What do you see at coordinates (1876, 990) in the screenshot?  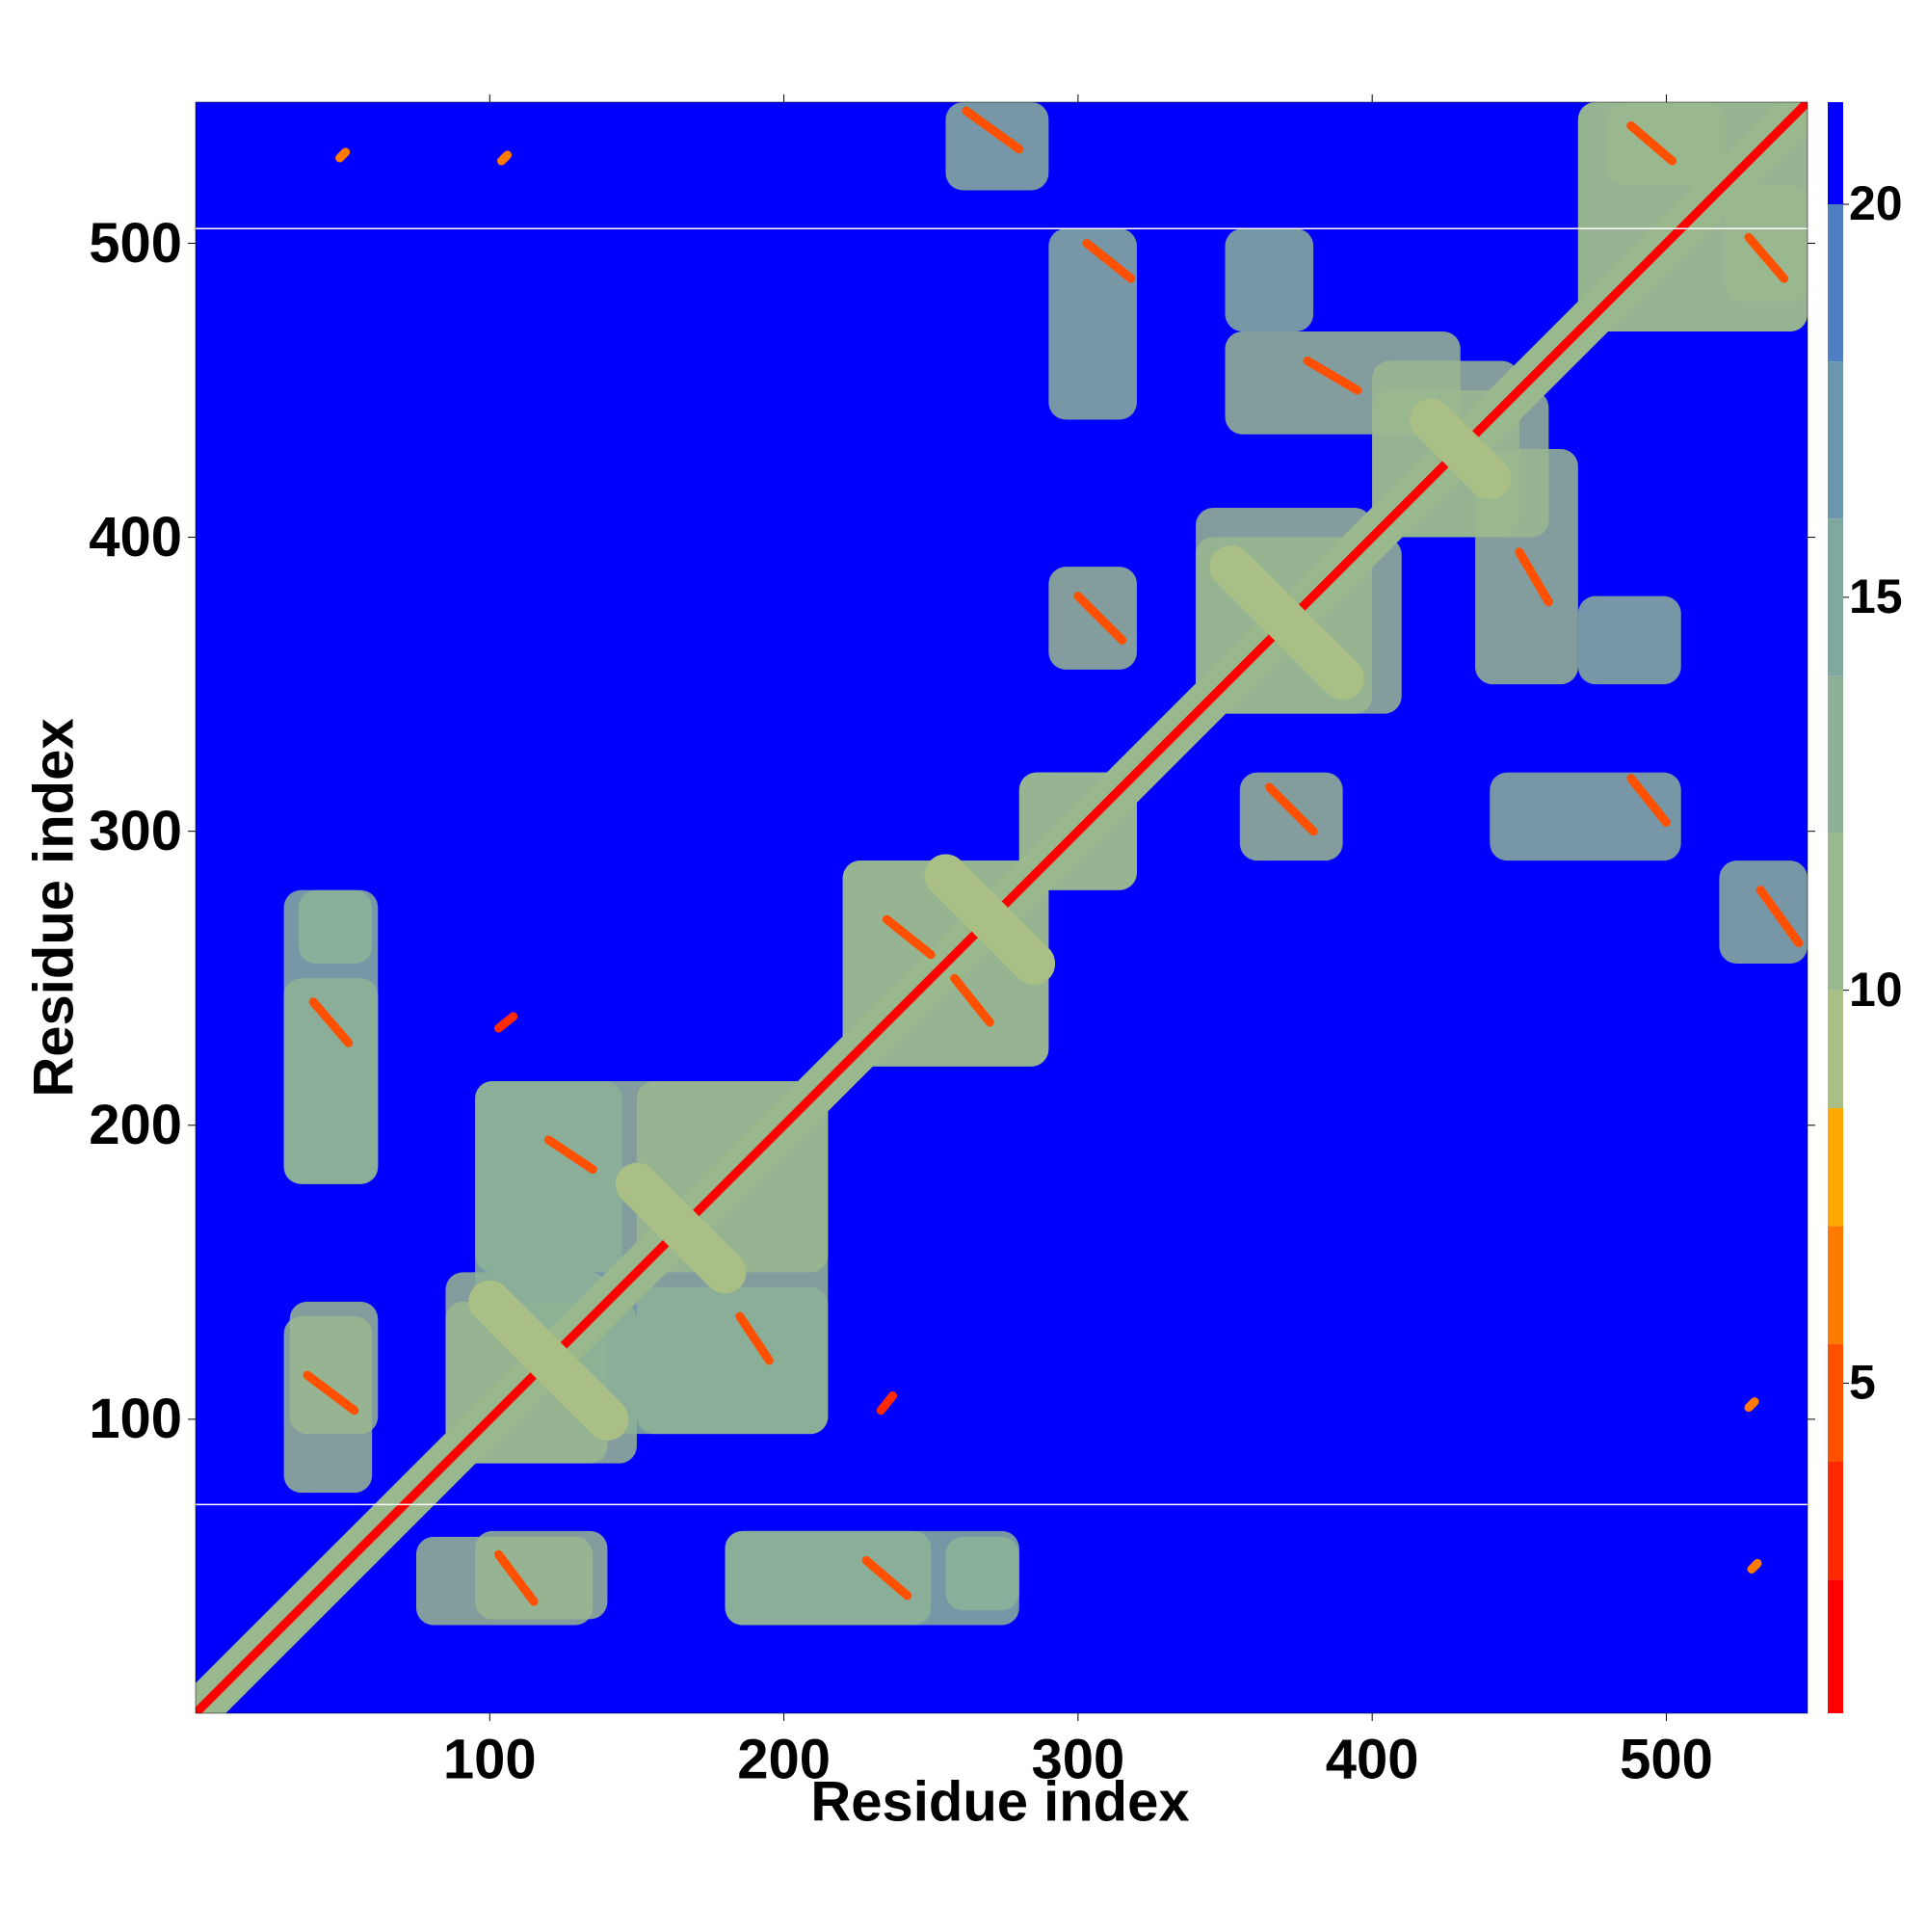 I see `colorbar-tick-label: 10` at bounding box center [1876, 990].